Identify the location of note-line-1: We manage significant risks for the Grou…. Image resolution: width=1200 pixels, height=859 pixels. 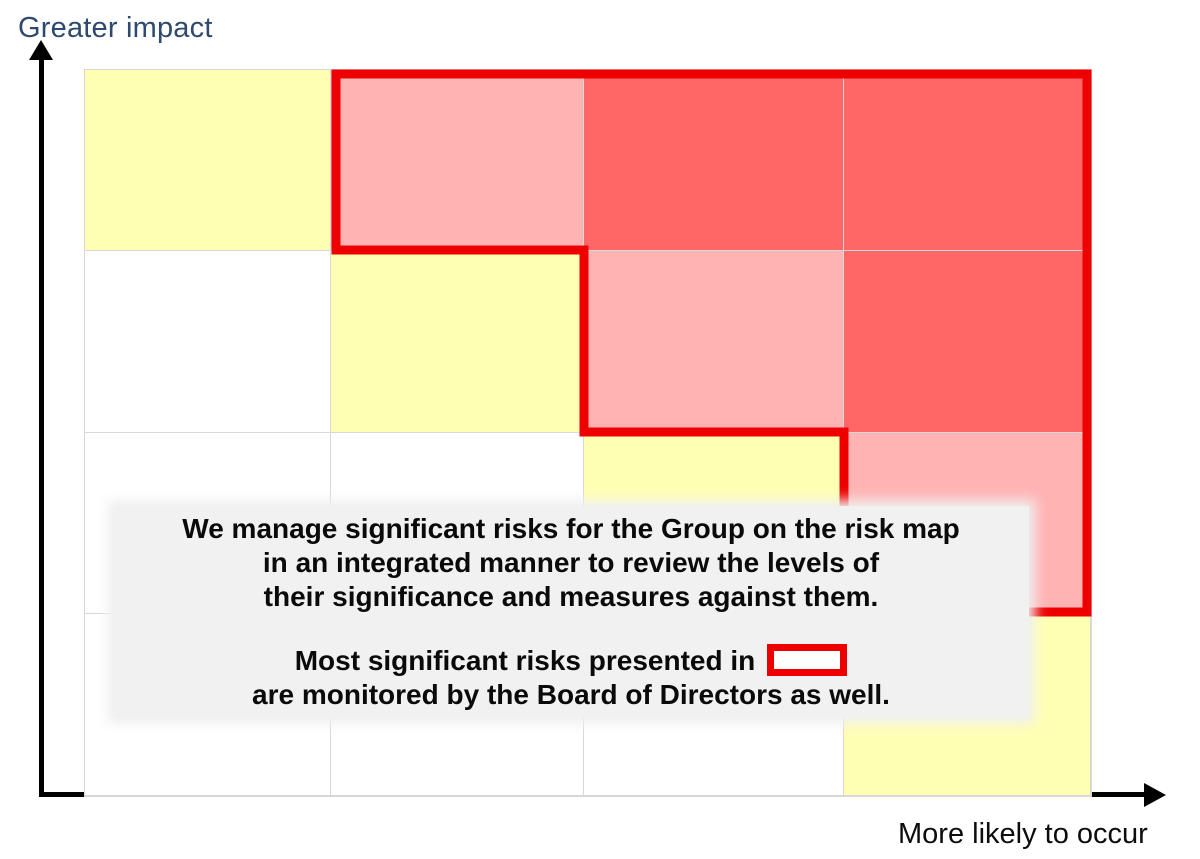
(571, 528).